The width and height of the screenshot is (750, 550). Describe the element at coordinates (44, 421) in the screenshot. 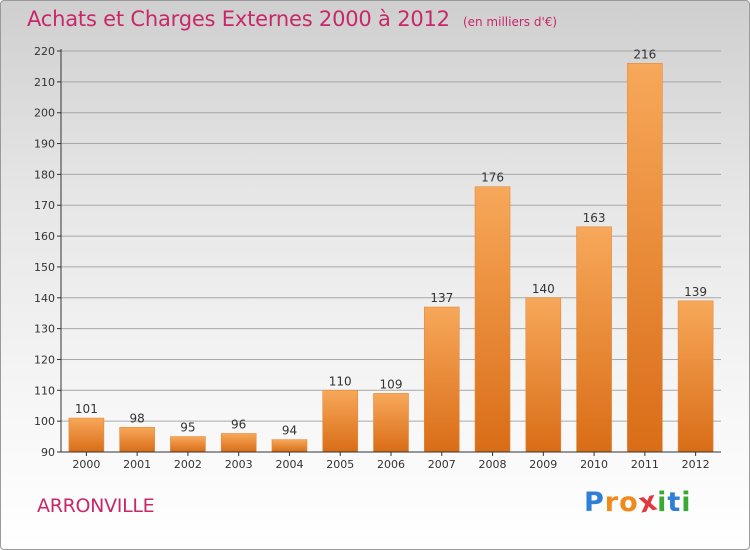

I see `y-tick-label: 100` at that location.